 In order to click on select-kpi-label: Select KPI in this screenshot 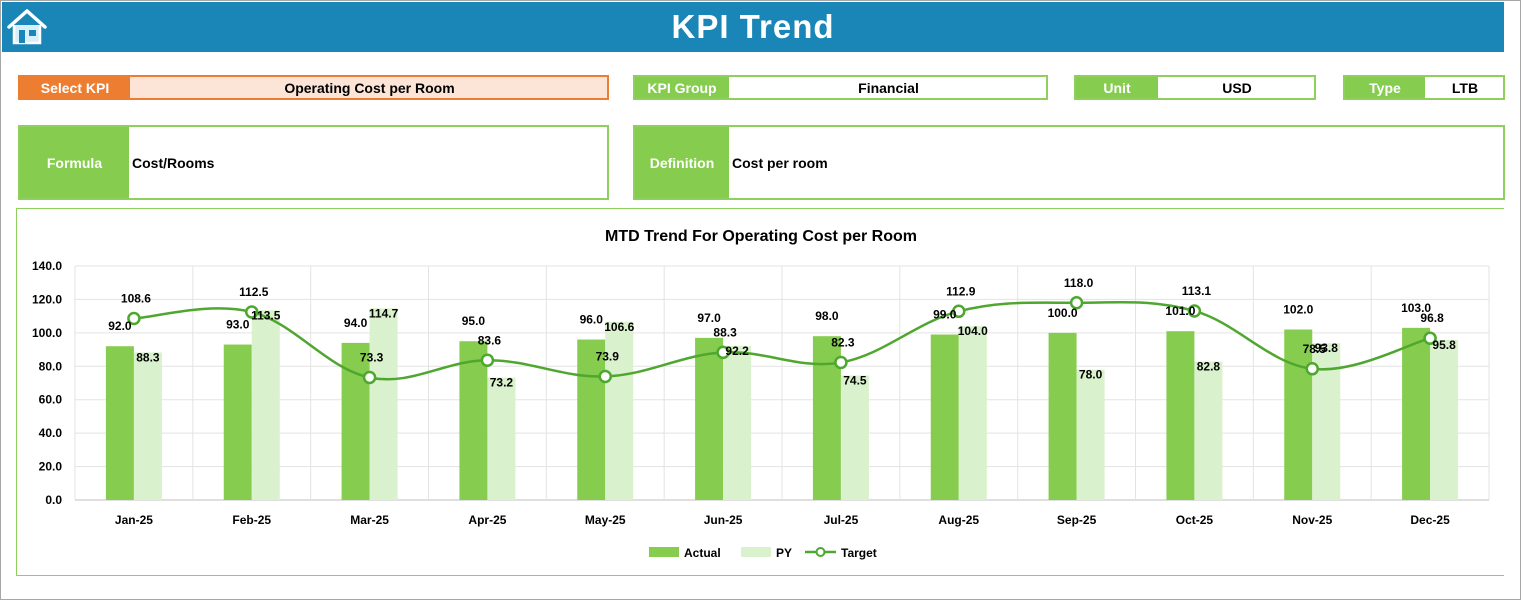, I will do `click(75, 87)`.